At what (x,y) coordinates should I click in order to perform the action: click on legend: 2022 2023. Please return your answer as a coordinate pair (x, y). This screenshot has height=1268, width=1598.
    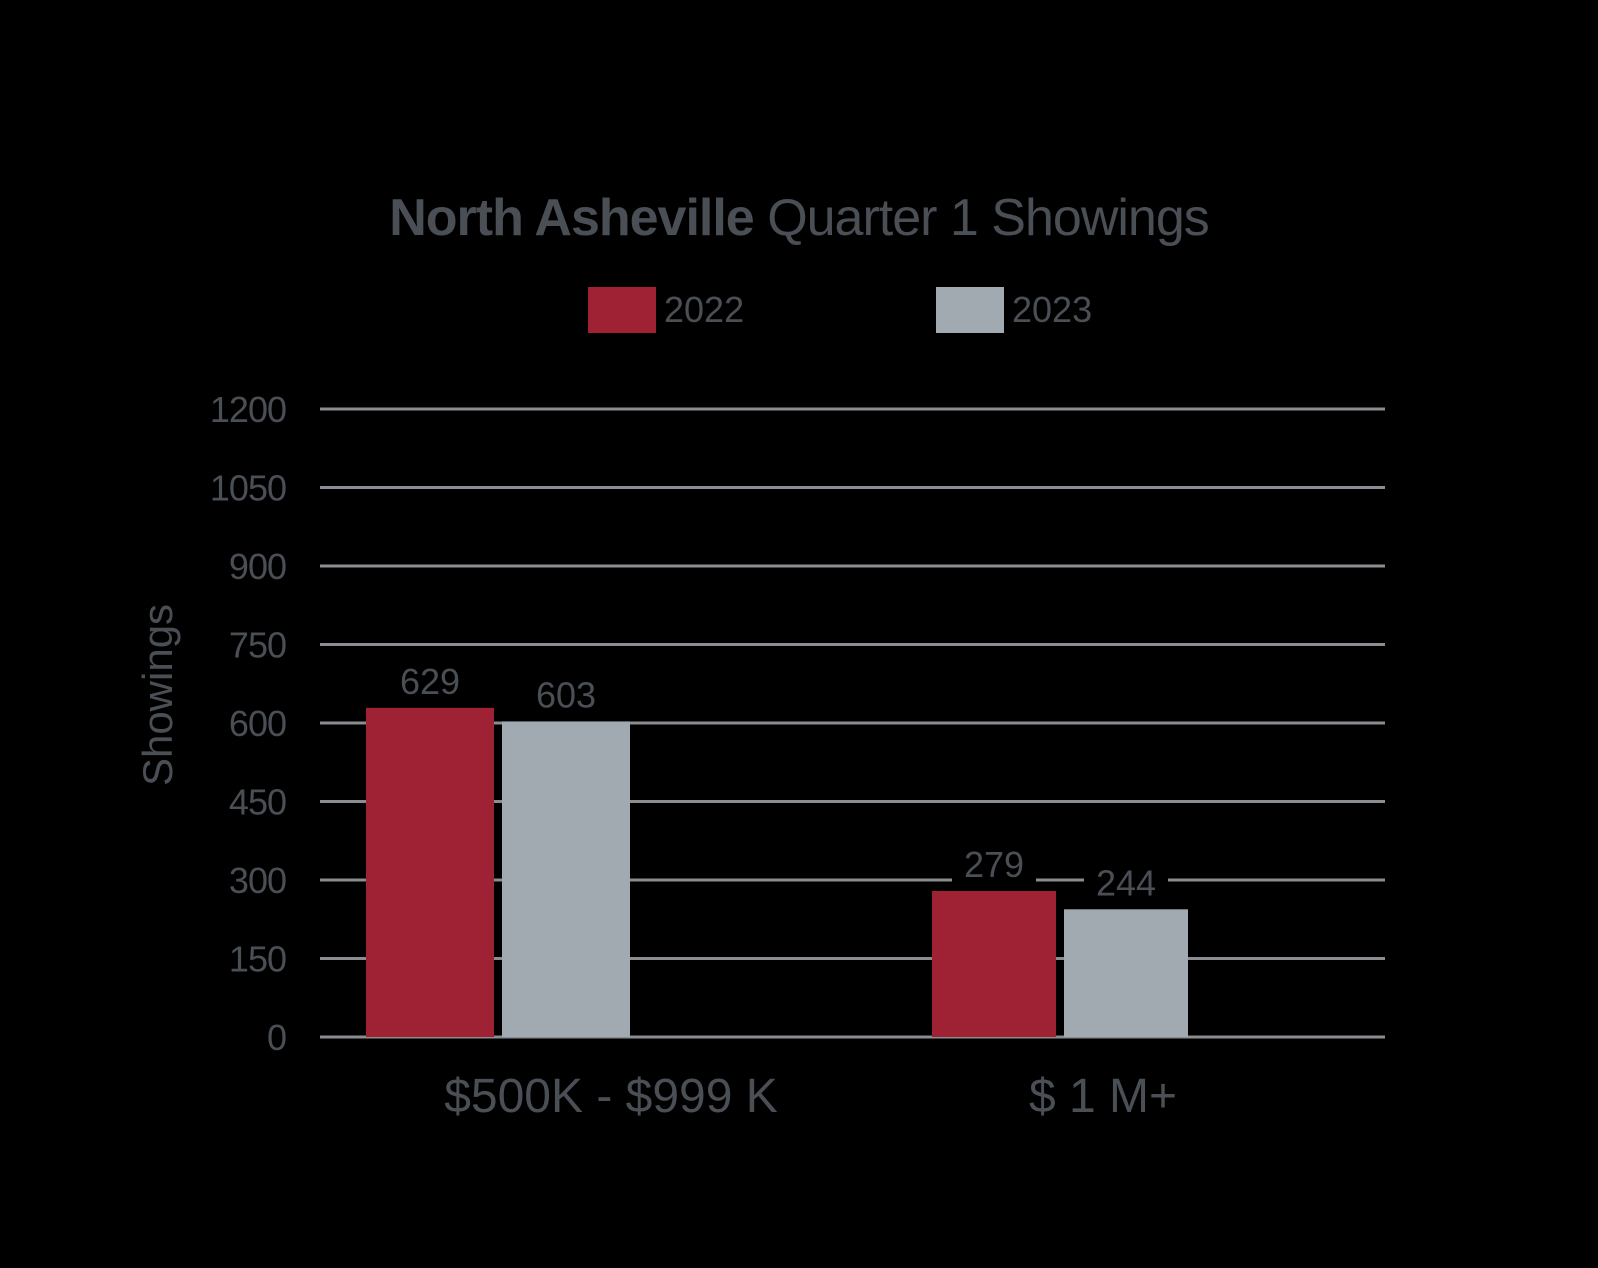
    Looking at the image, I should click on (799, 310).